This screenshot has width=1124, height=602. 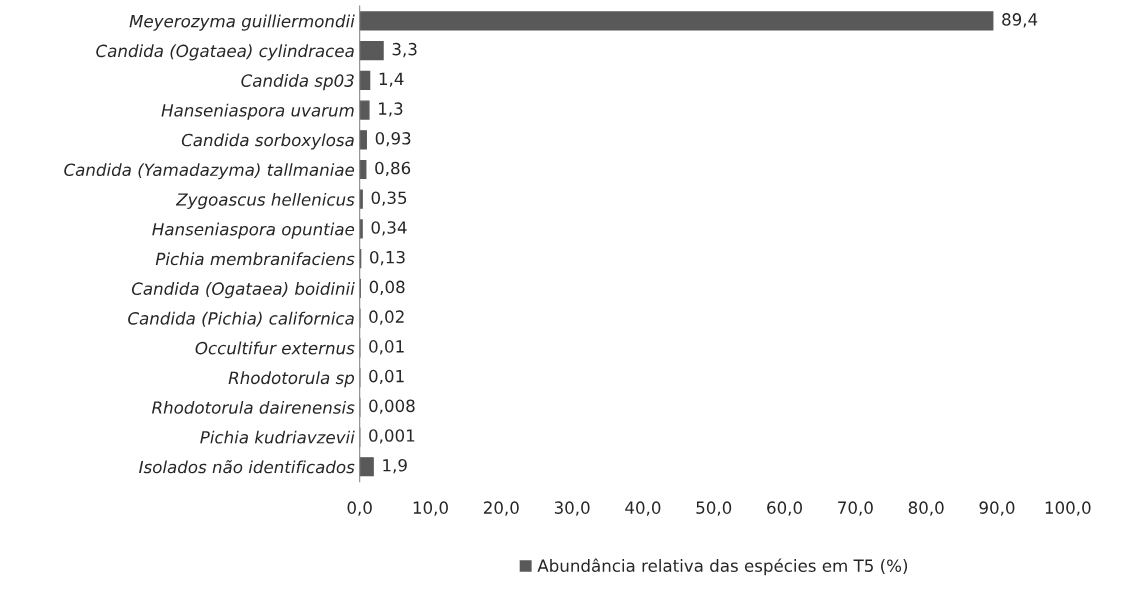 I want to click on legend-label: Abundância relativa das espécies em T5 (%), so click(x=722, y=567).